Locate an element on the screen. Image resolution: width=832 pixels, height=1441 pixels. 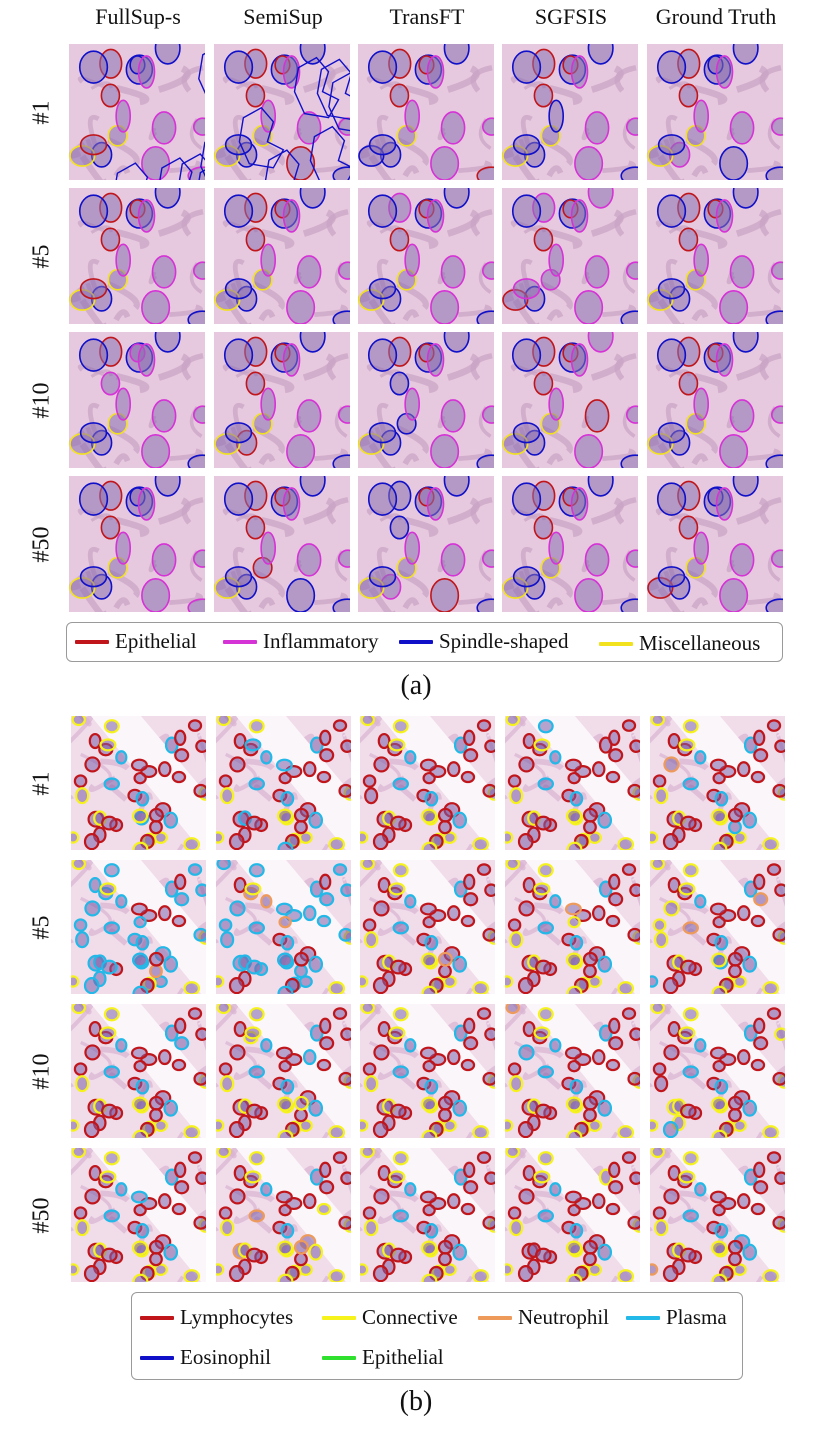
legend-b-epithelial-swatch is located at coordinates (339, 1357).